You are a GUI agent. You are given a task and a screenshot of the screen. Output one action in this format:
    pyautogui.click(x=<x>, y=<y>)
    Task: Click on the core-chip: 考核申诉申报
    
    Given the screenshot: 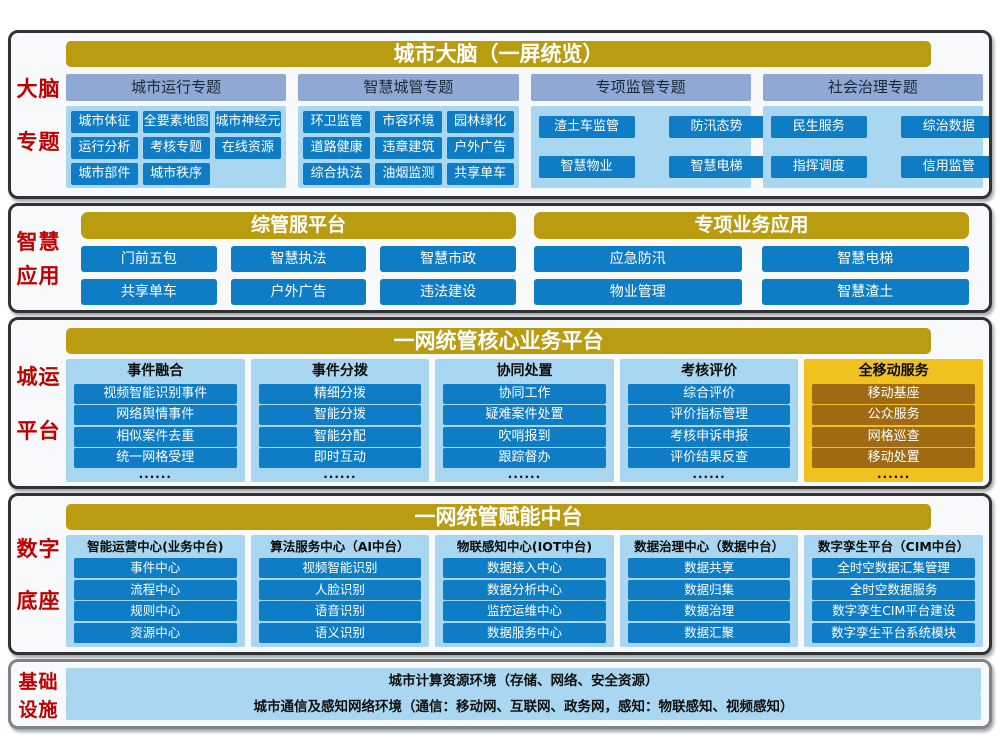 What is the action you would take?
    pyautogui.click(x=709, y=436)
    